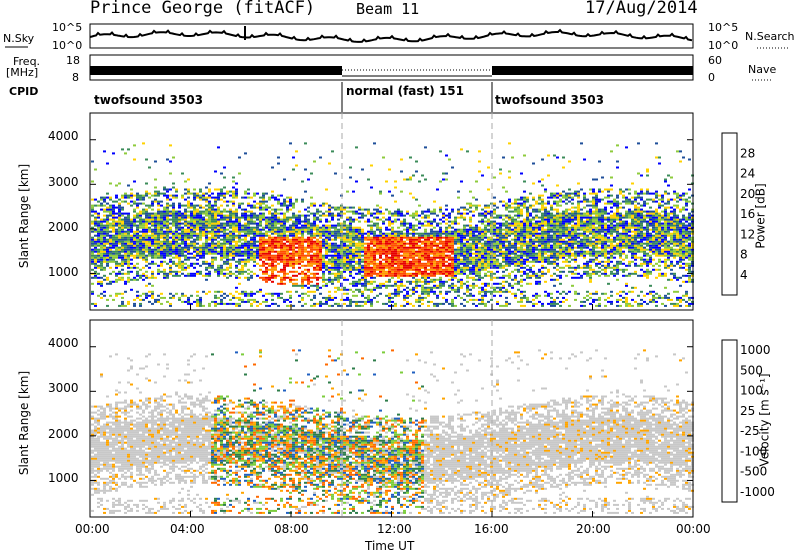  Describe the element at coordinates (491, 529) in the screenshot. I see `xtick-16: 16:00` at that location.